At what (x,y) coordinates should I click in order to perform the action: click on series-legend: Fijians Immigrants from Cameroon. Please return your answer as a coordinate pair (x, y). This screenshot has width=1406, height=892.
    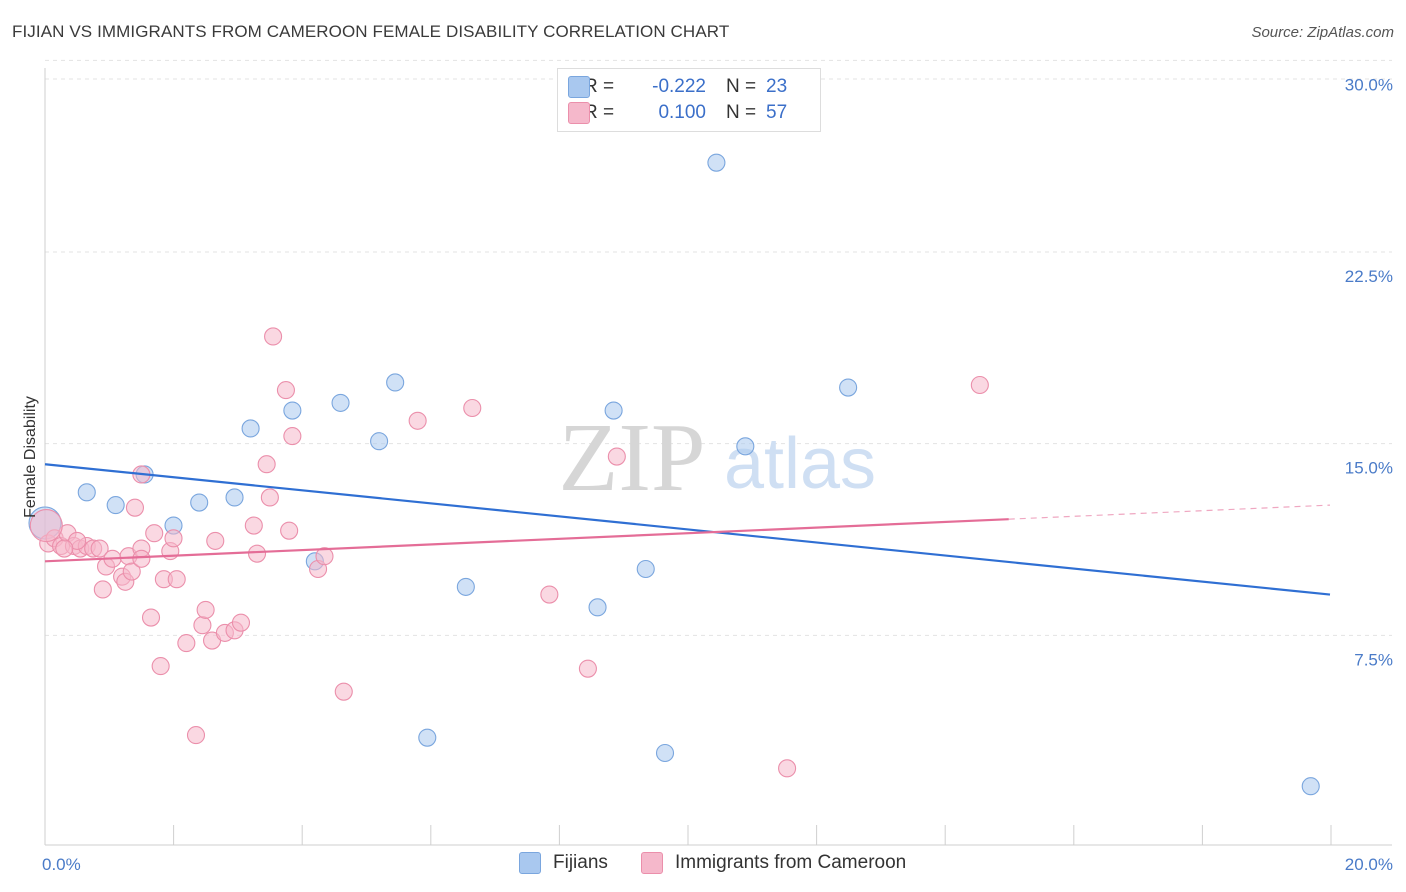
    Looking at the image, I should click on (703, 865).